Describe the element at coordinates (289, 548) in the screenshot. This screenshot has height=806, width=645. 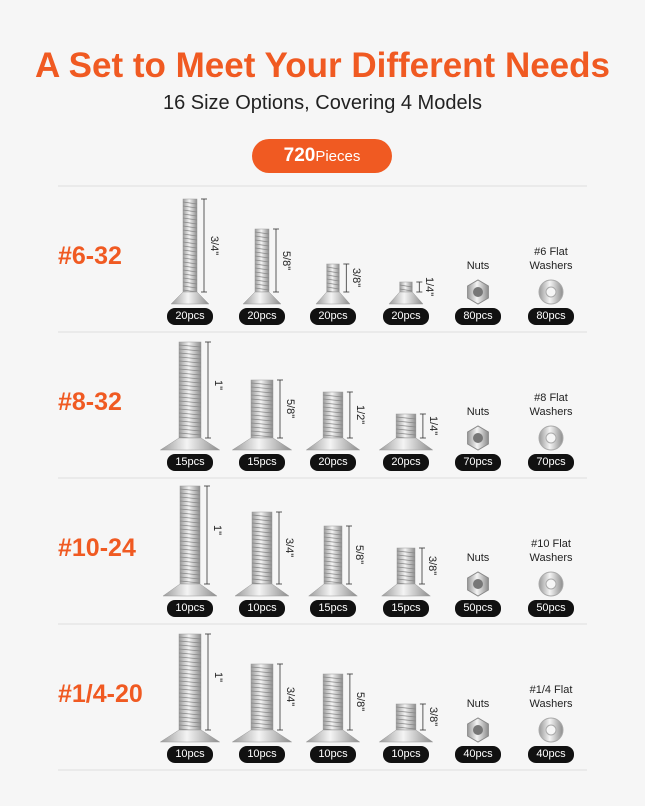
I see `size-label: 3/4"` at that location.